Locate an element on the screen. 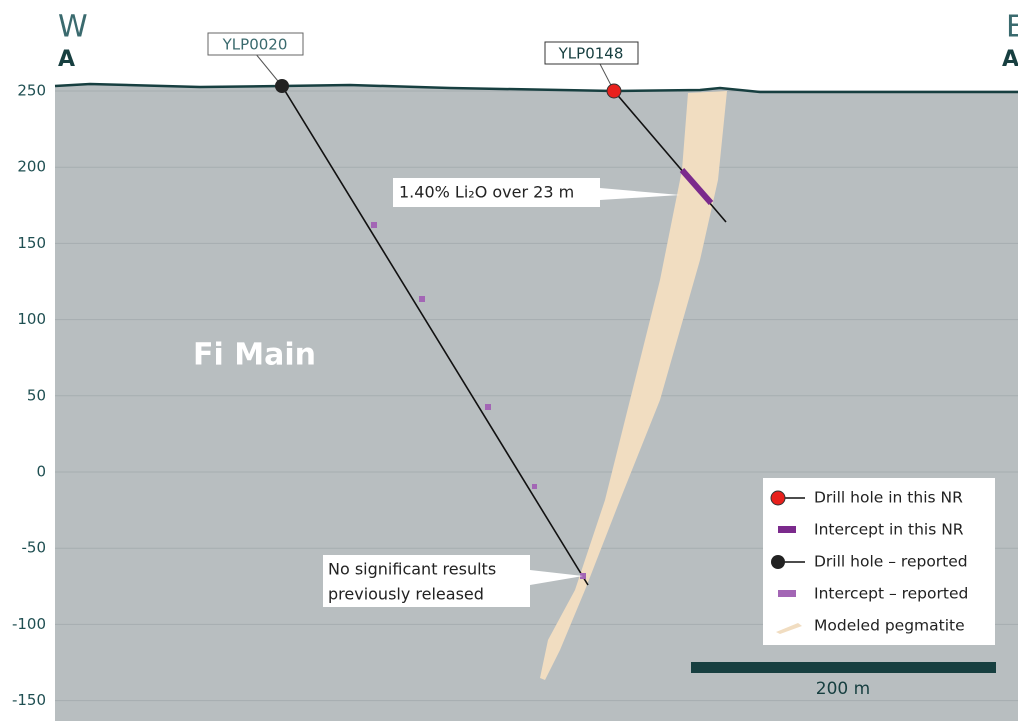 The height and width of the screenshot is (721, 1018). legend-label: Drill hole in this NR is located at coordinates (888, 498).